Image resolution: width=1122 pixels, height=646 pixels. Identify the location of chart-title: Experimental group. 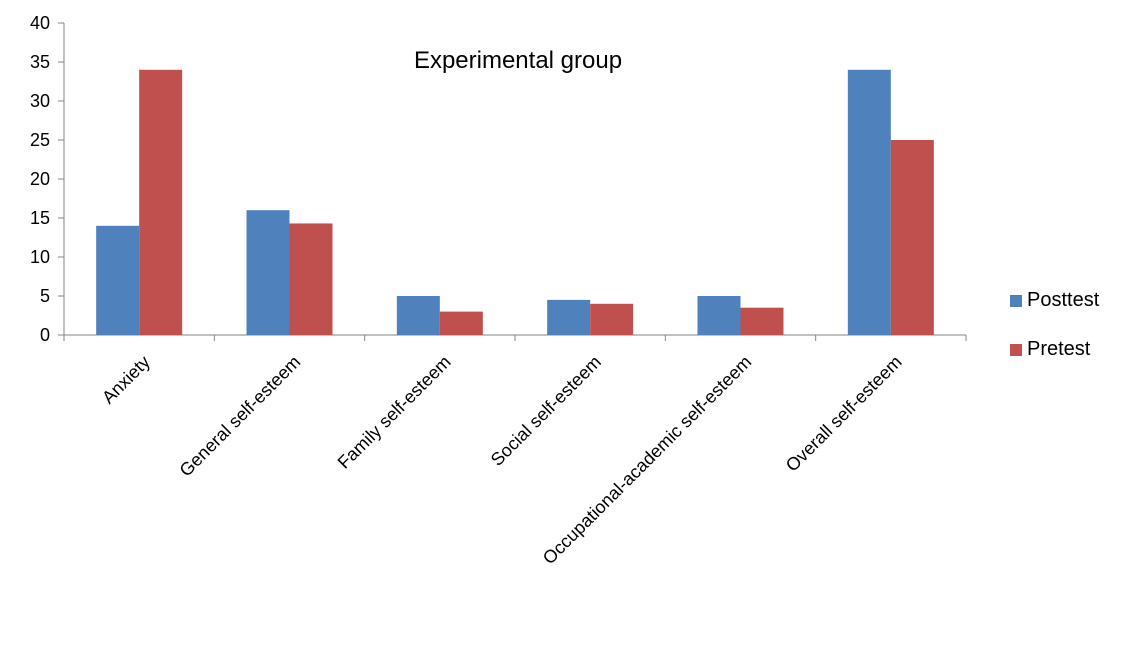
(518, 60).